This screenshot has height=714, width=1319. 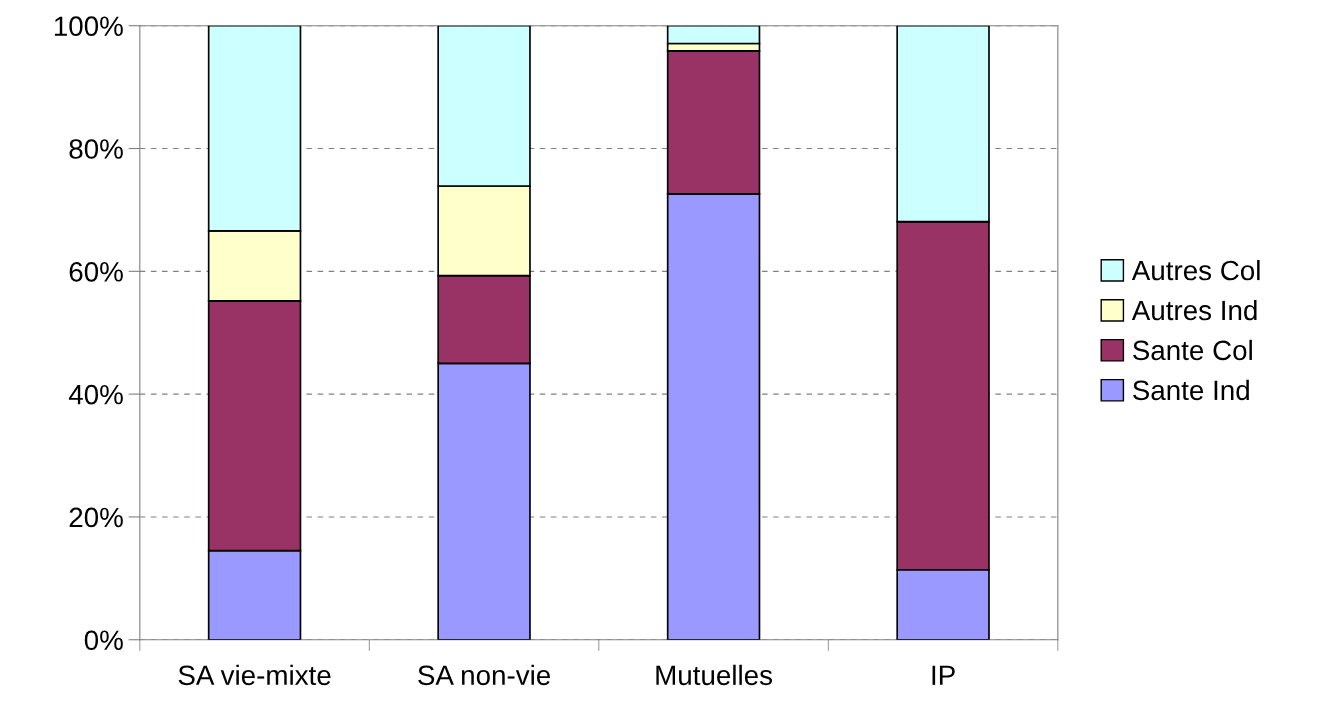 I want to click on legend-label: Sante Ind, so click(x=1191, y=390).